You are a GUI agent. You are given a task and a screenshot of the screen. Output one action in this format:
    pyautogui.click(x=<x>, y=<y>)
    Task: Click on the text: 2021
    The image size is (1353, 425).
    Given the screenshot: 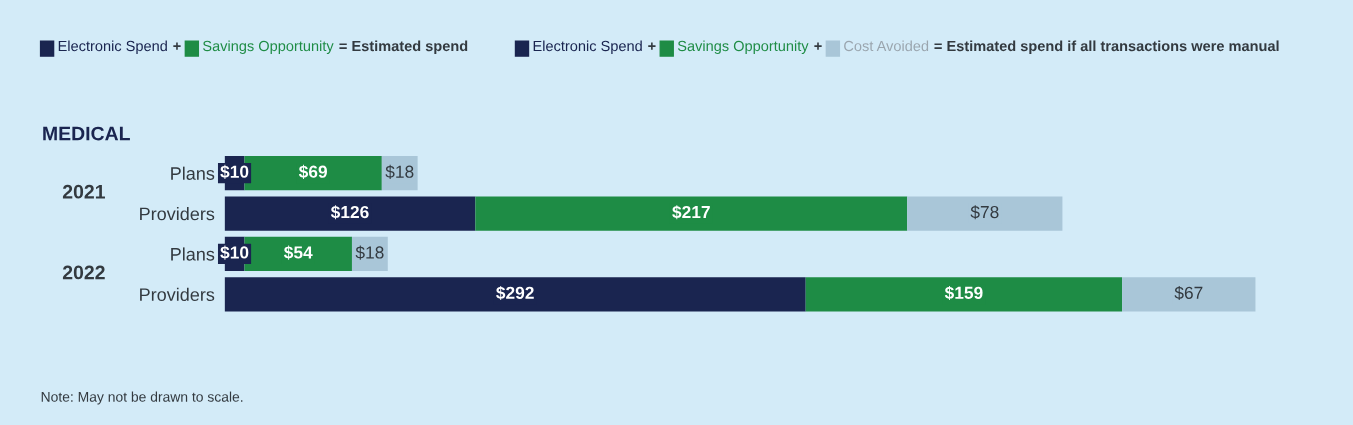 What is the action you would take?
    pyautogui.click(x=83, y=191)
    